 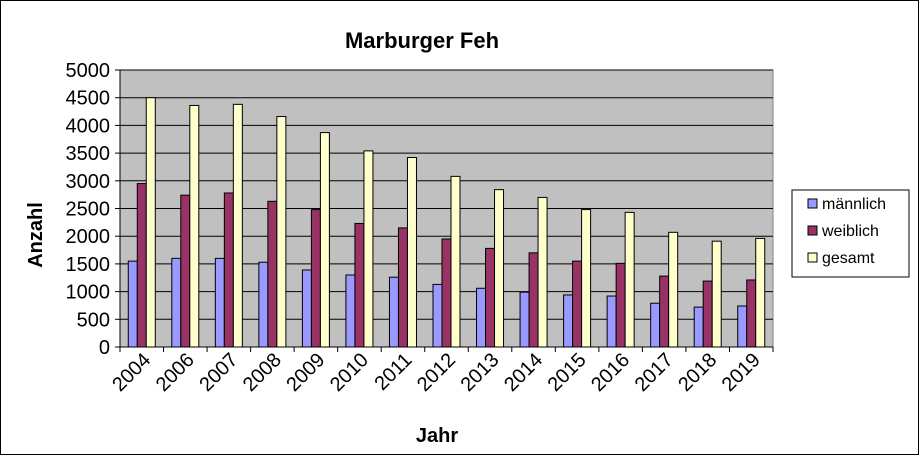 What do you see at coordinates (263, 304) in the screenshot?
I see `bar-männlich-2008` at bounding box center [263, 304].